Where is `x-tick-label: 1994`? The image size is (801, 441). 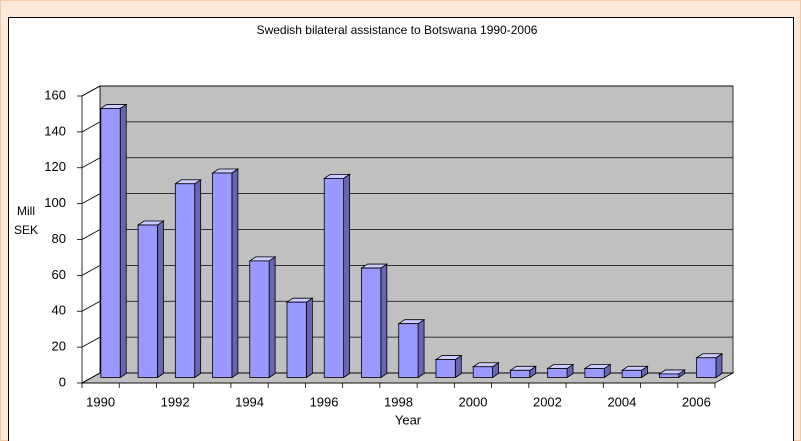 x-tick-label: 1994 is located at coordinates (249, 401).